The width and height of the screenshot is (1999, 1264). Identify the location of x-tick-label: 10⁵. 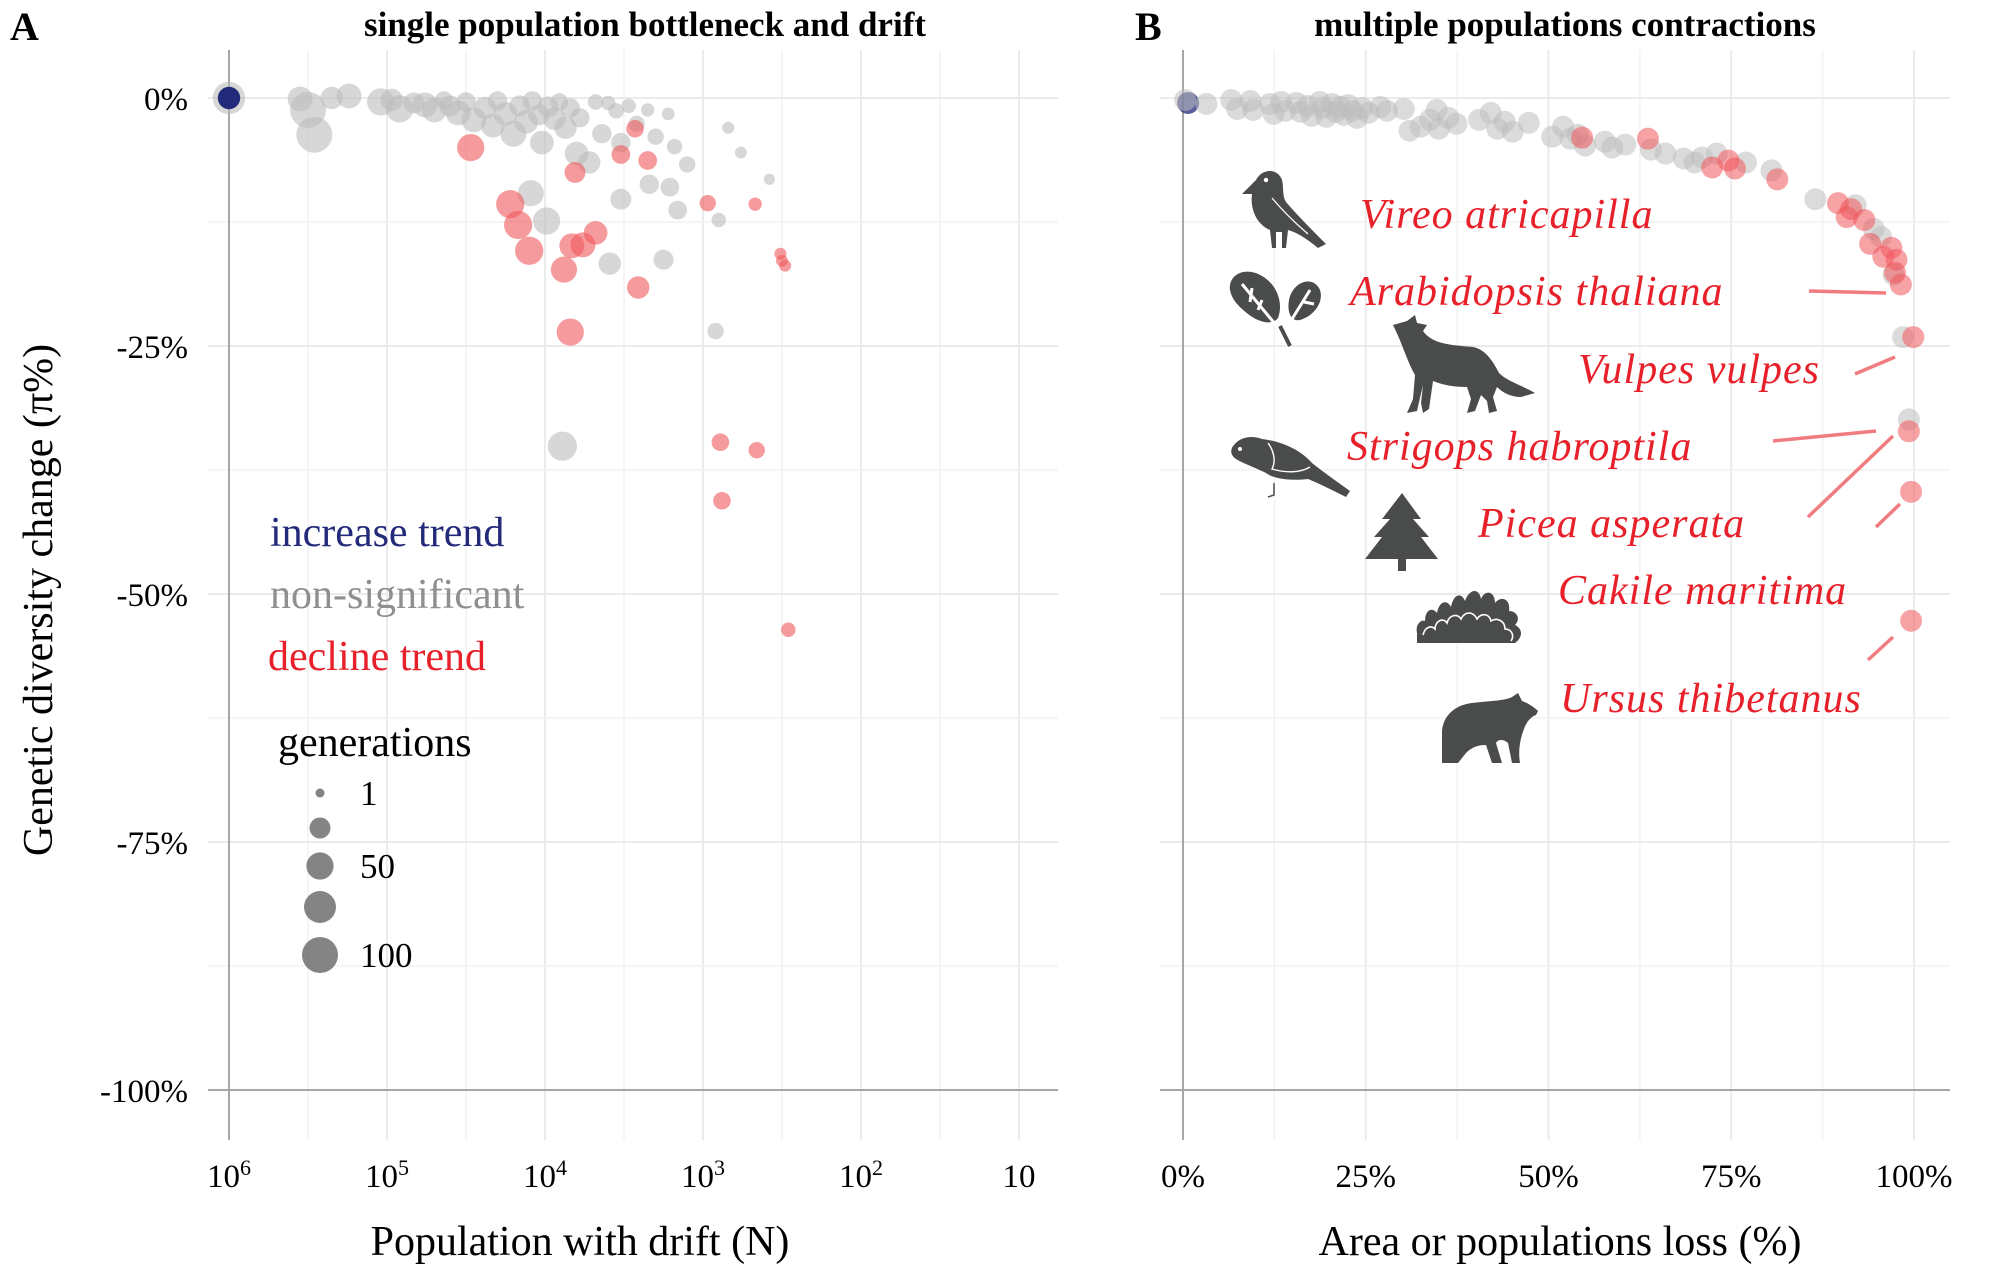
(387, 1175).